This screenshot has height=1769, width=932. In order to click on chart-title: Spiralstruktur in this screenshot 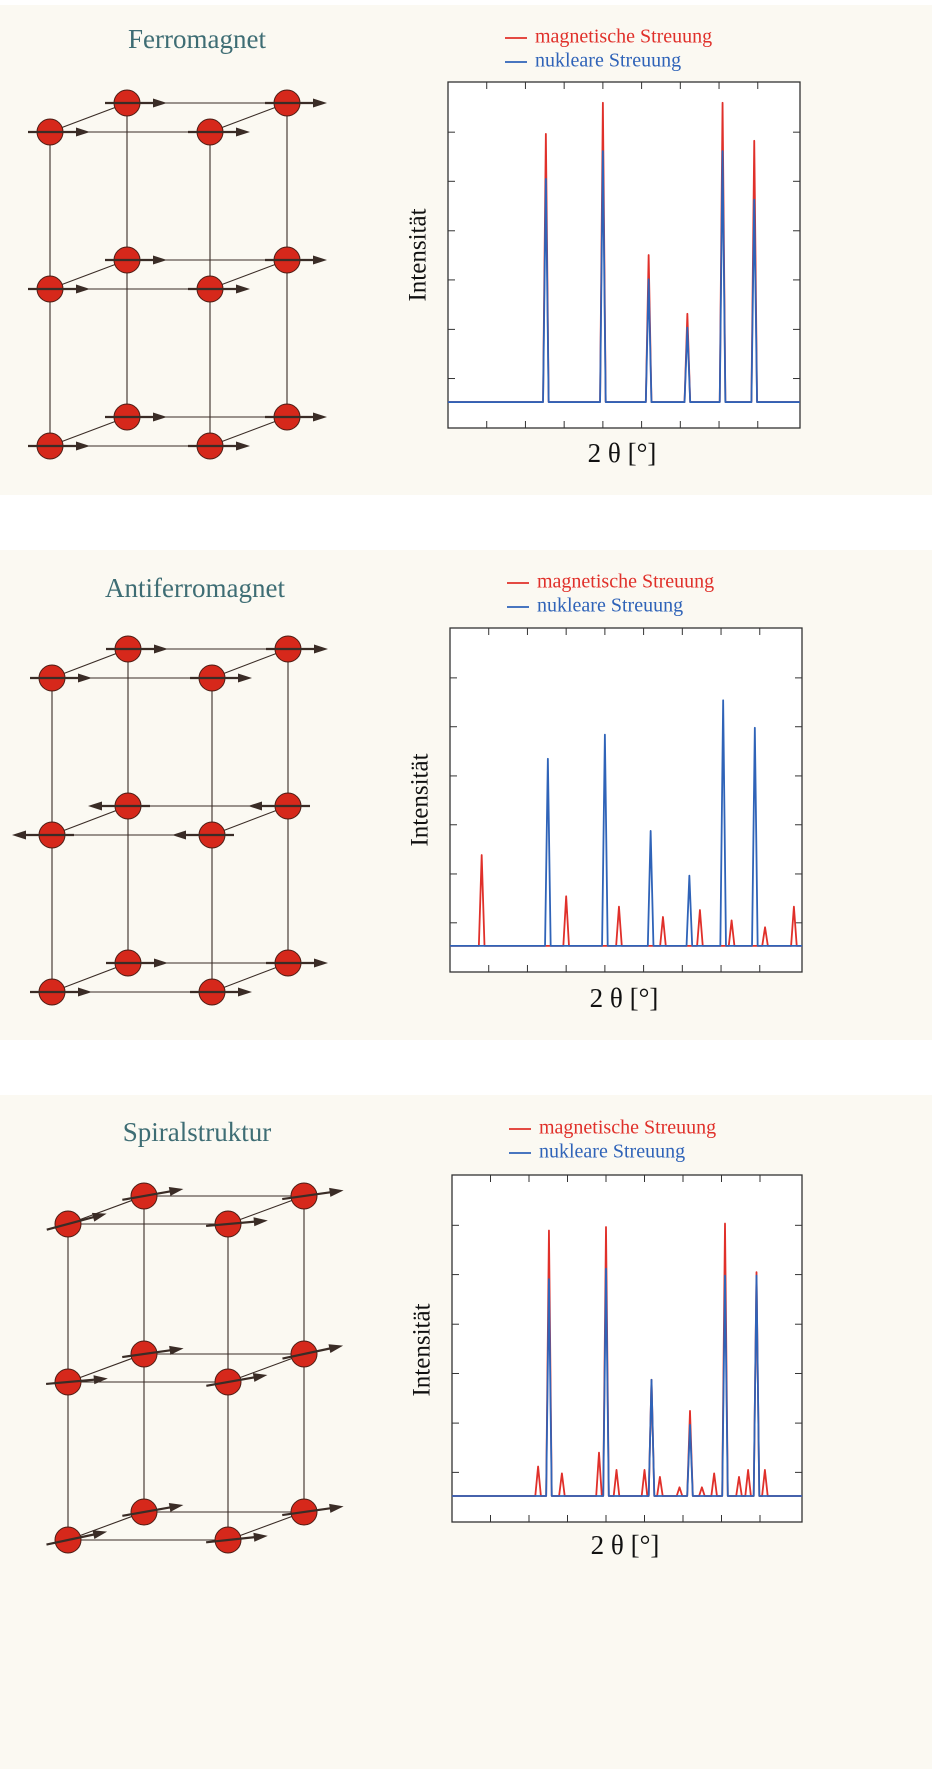, I will do `click(197, 1132)`.